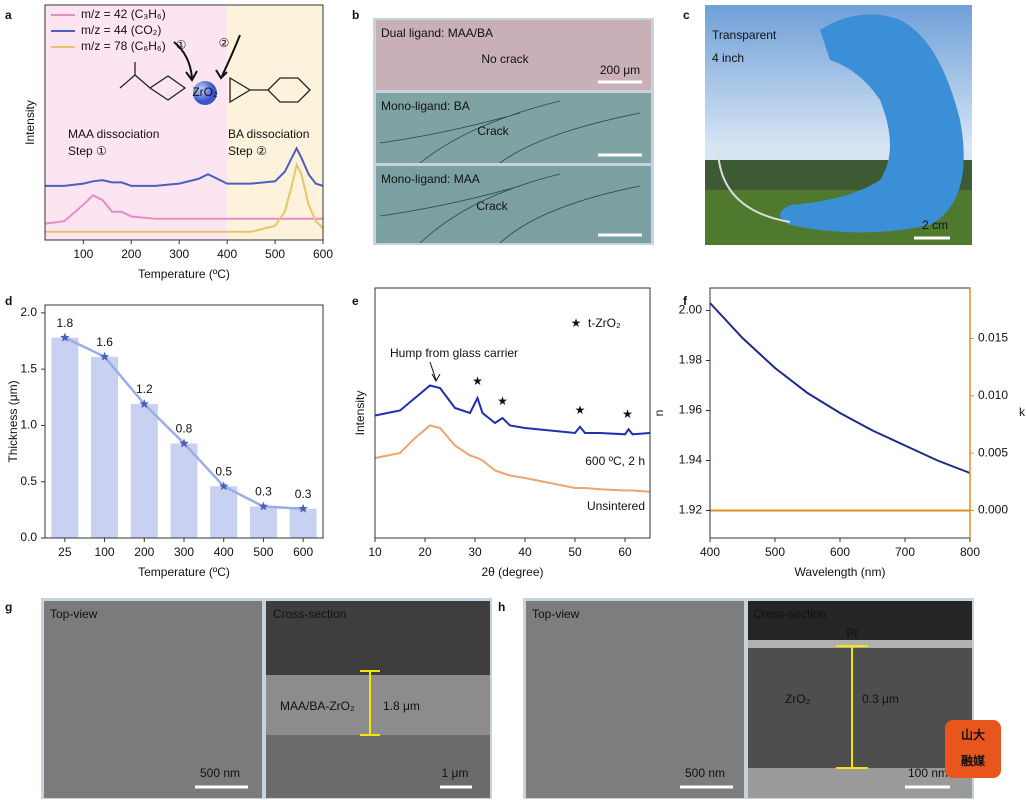 The height and width of the screenshot is (800, 1026). Describe the element at coordinates (860, 783) in the screenshot. I see `tem-sub` at that location.